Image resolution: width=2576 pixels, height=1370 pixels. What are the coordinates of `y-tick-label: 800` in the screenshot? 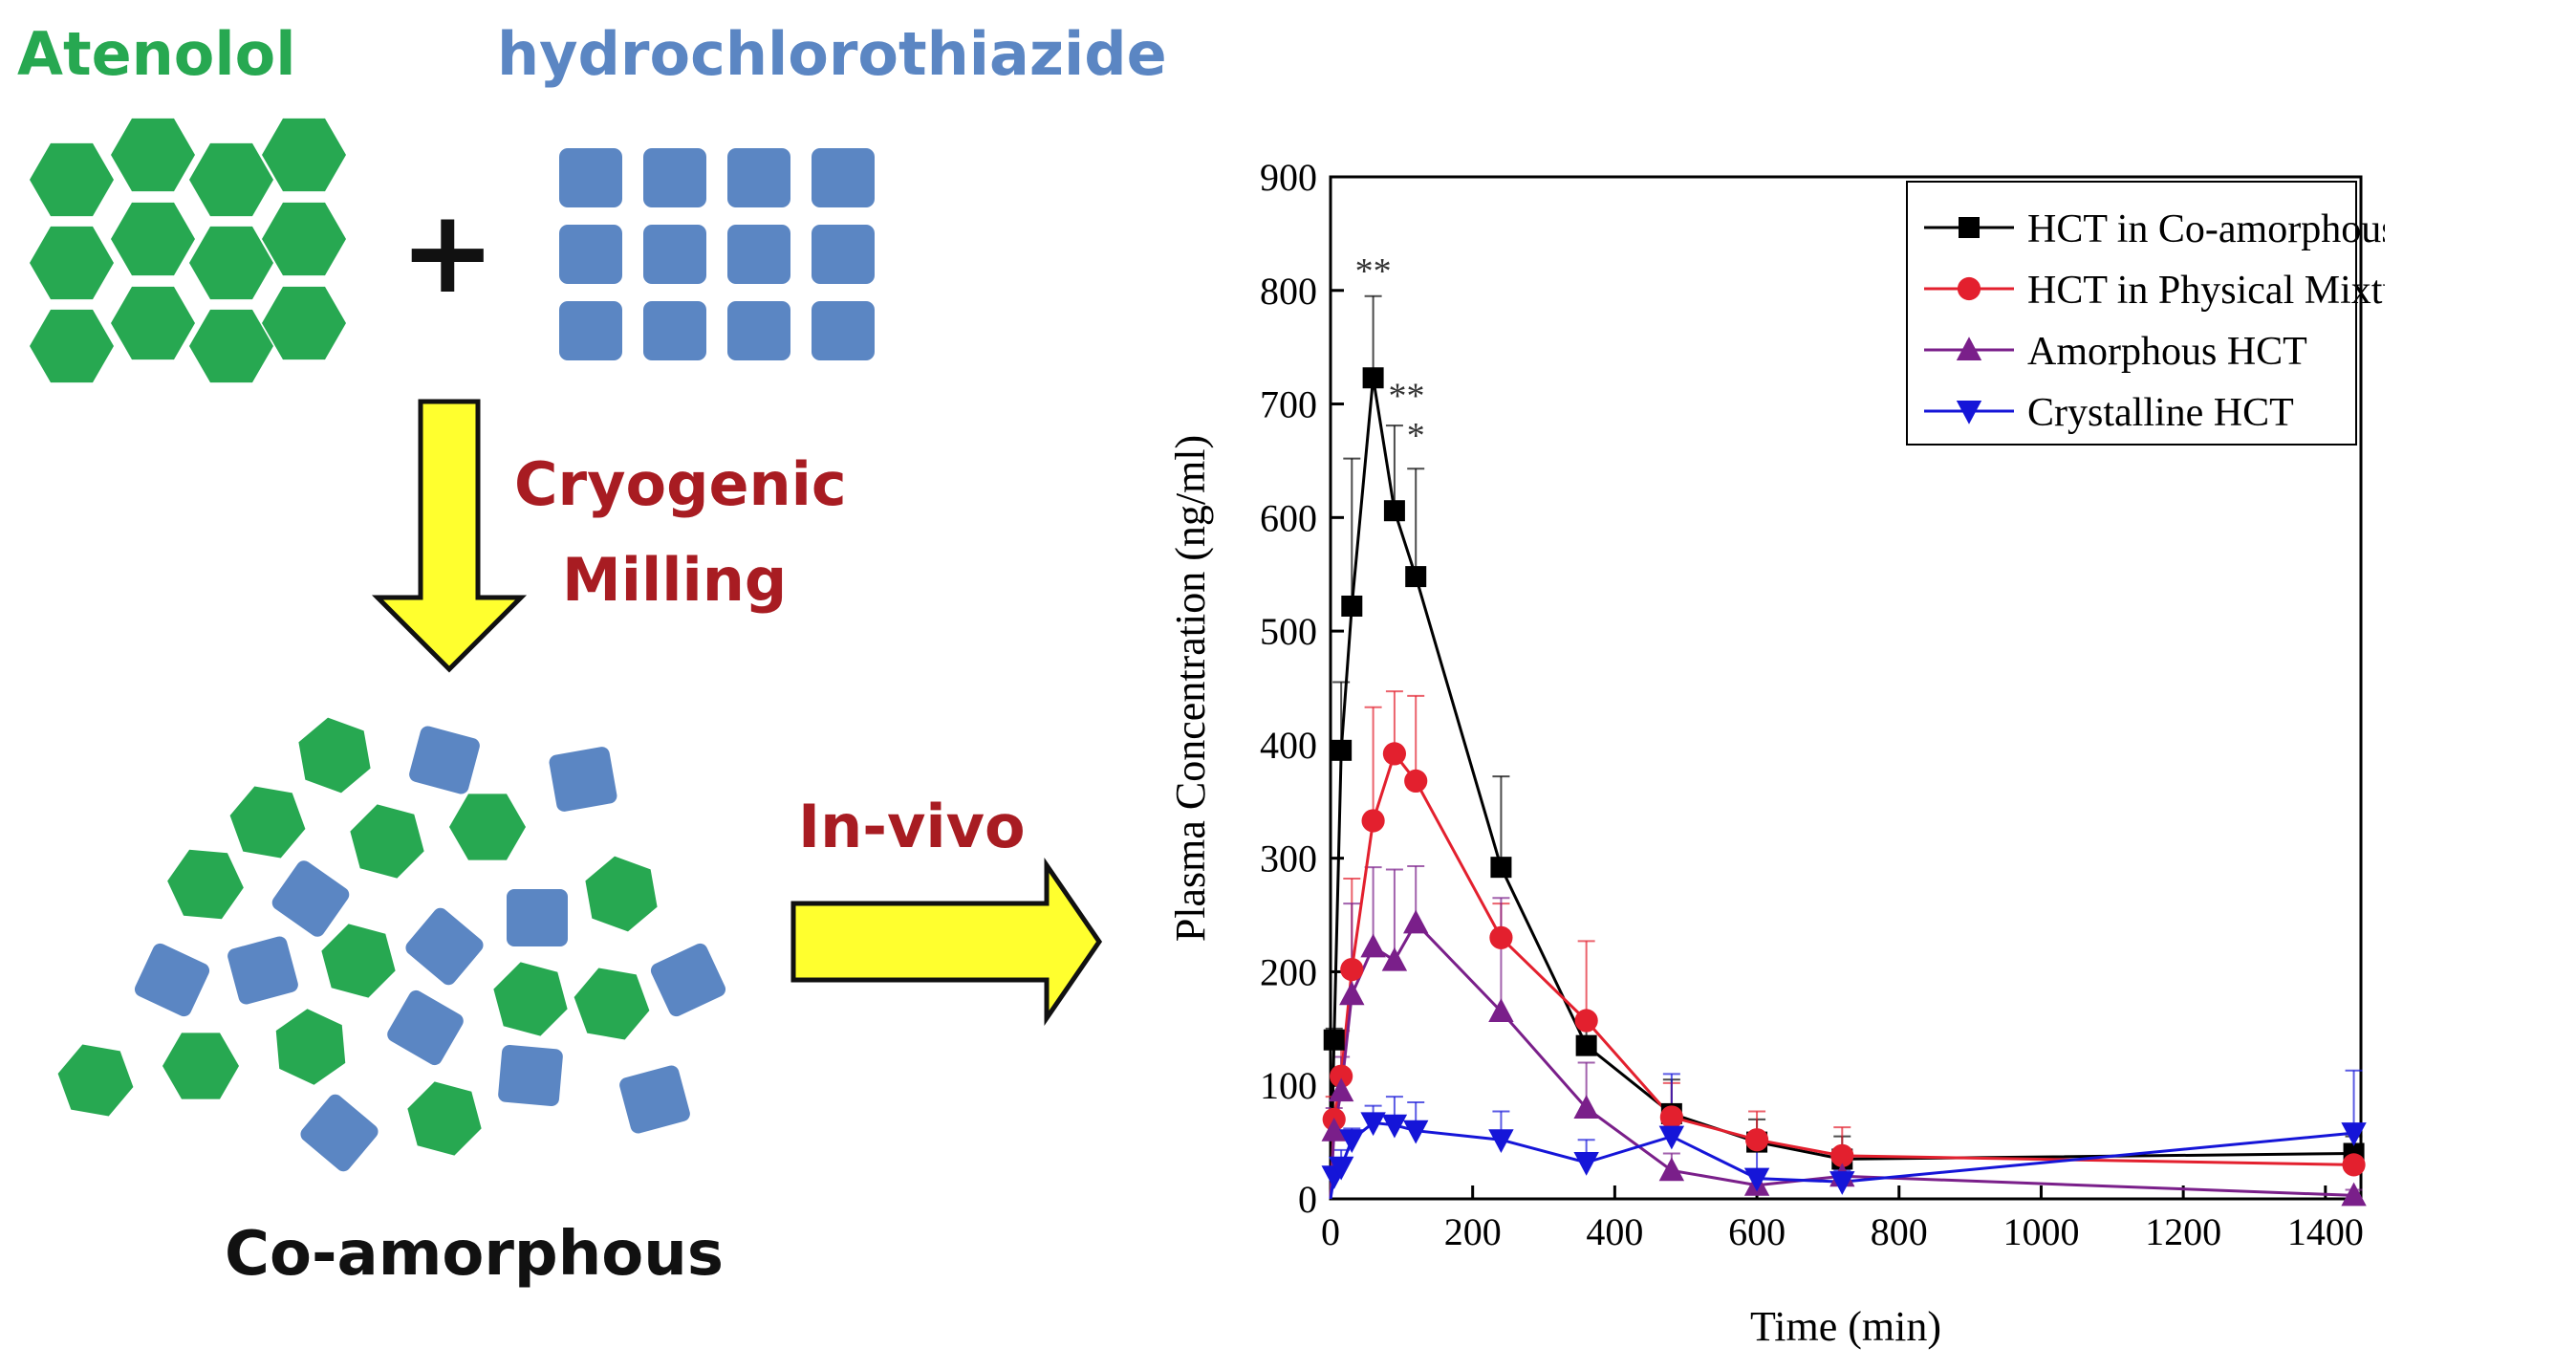 It's located at (1288, 291).